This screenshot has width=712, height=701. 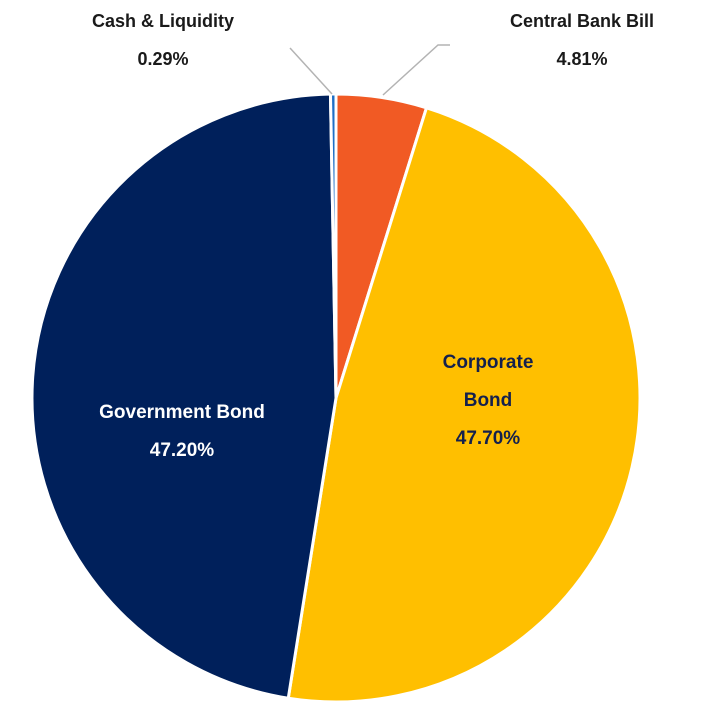 I want to click on leader-line-central-bank-bill, so click(x=416, y=70).